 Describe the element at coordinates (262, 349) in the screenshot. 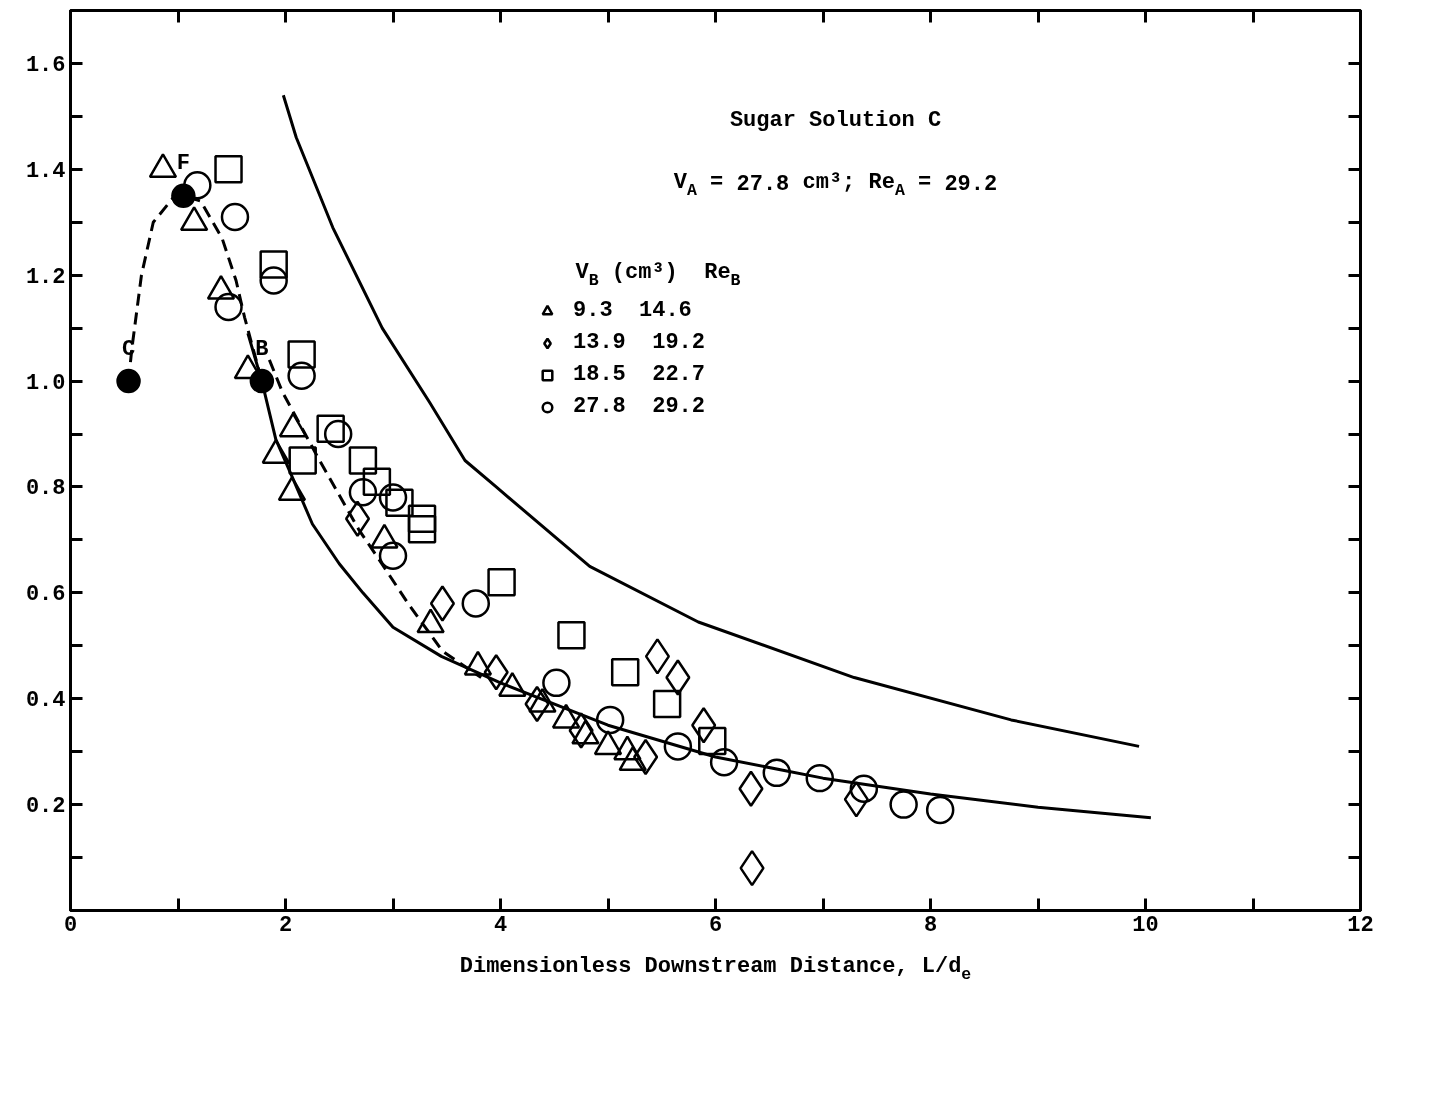

I see `annotation: B` at that location.